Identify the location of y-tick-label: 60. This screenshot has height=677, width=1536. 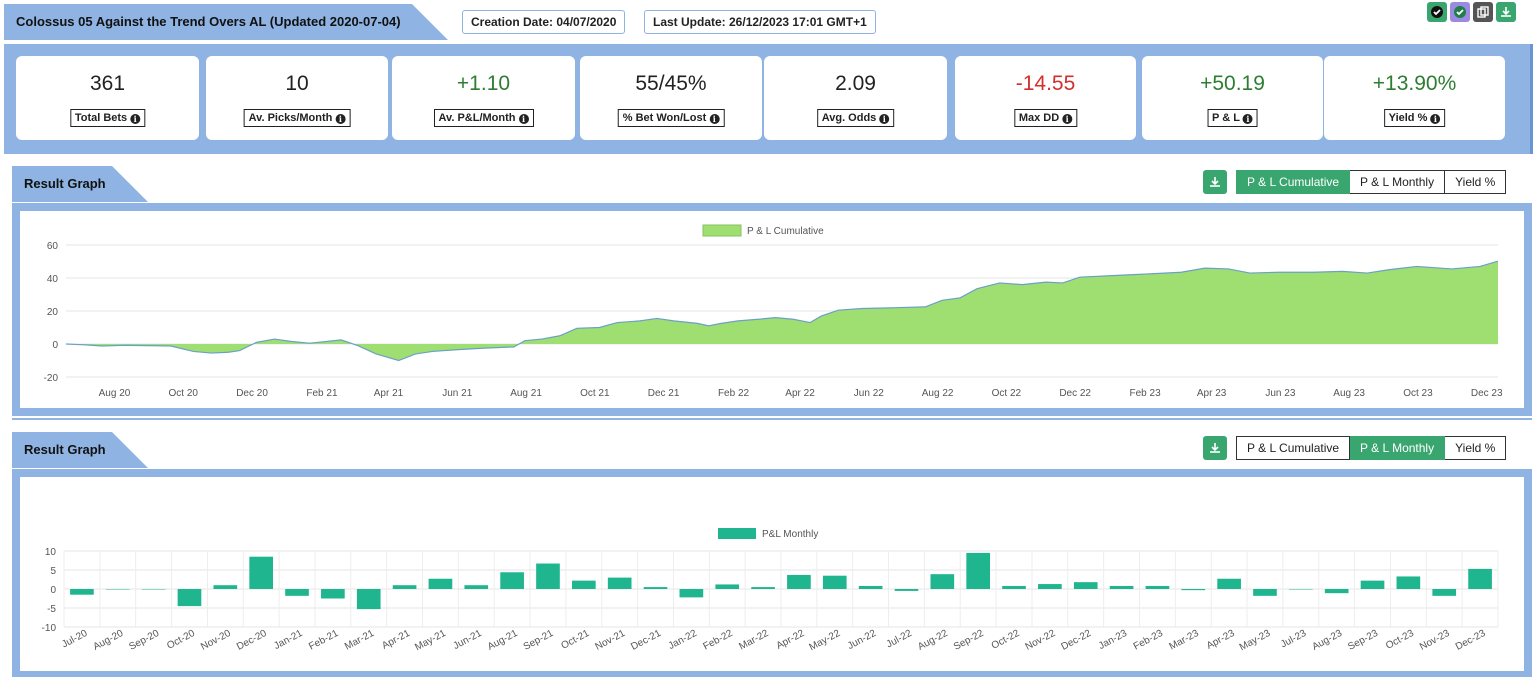
(53, 246).